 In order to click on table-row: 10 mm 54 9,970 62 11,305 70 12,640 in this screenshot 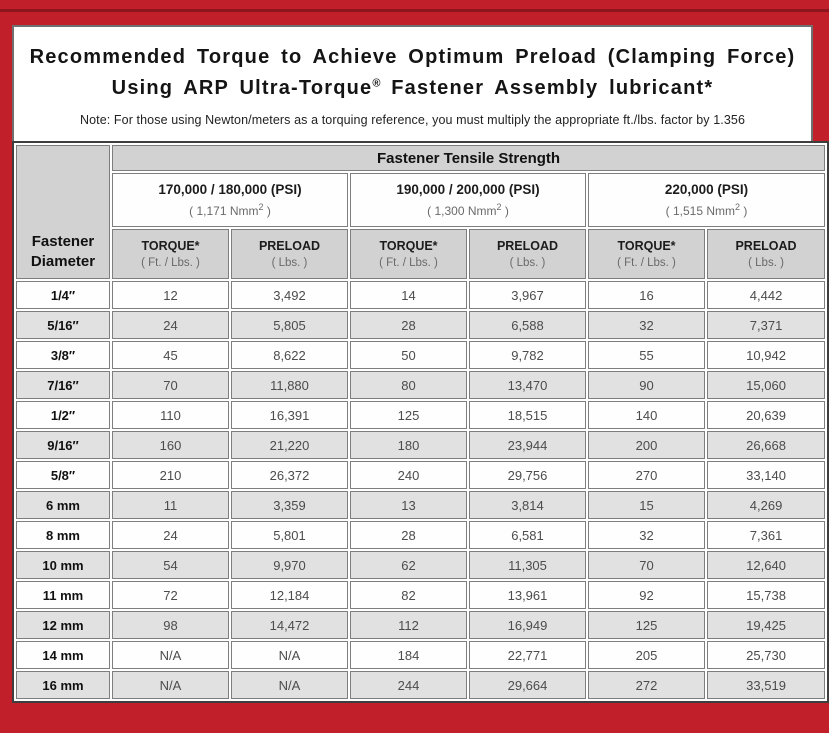, I will do `click(421, 565)`.